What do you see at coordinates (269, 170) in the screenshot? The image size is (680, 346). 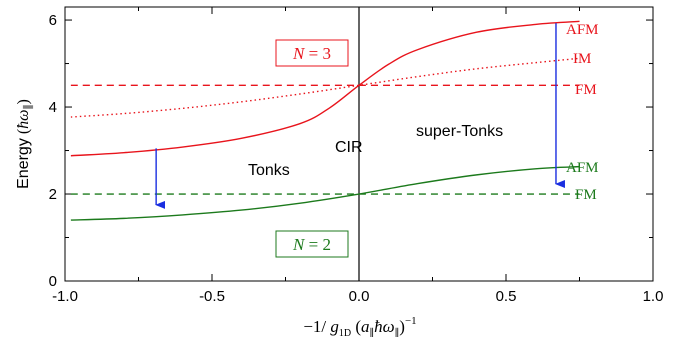 I see `region-label-tonks: Tonks` at bounding box center [269, 170].